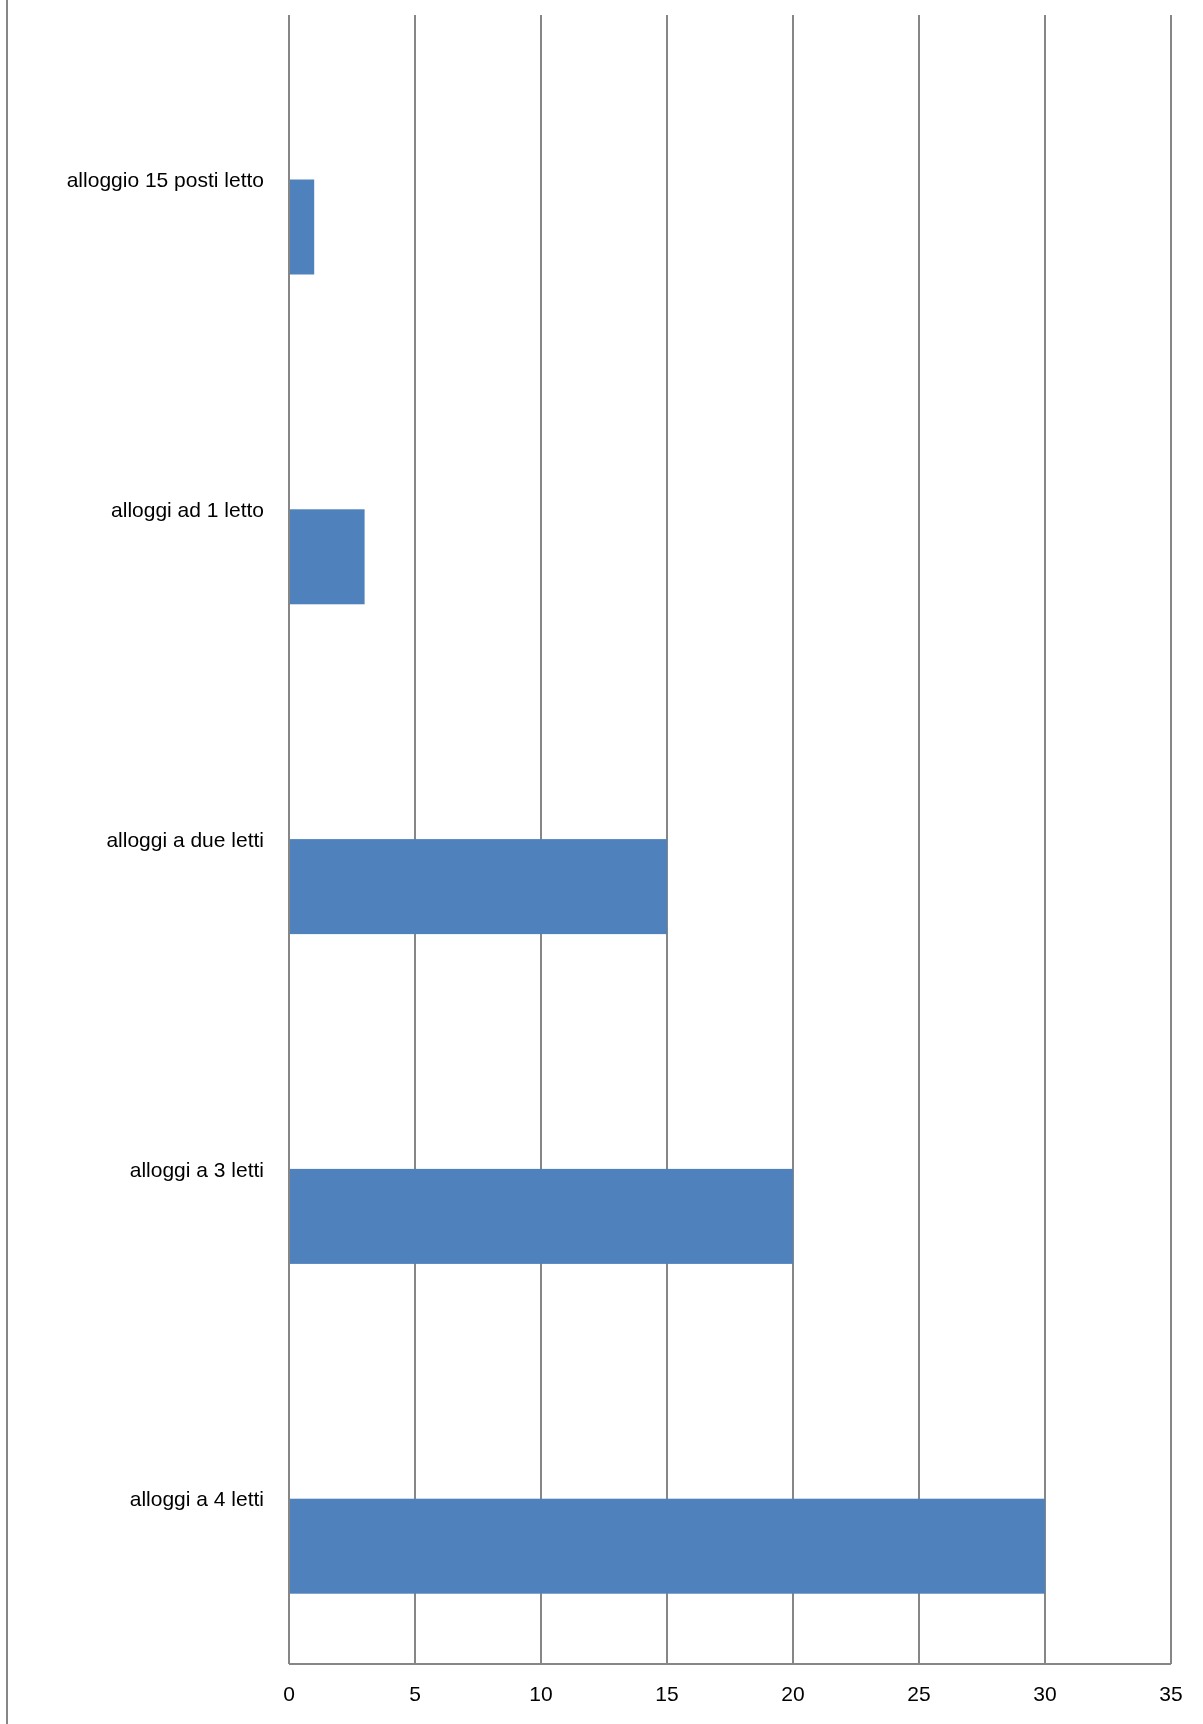 The image size is (1203, 1724). What do you see at coordinates (187, 510) in the screenshot?
I see `y-tick-label: alloggi ad 1 letto` at bounding box center [187, 510].